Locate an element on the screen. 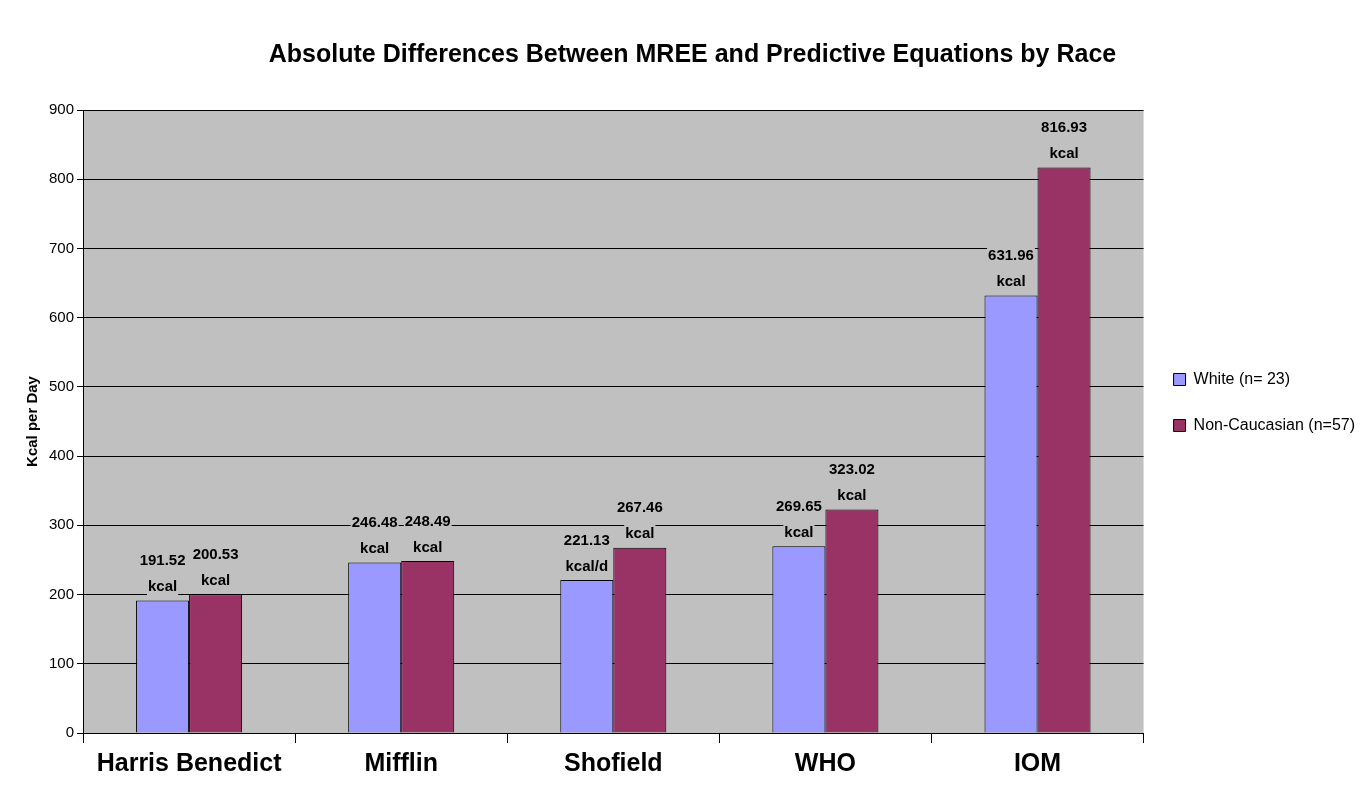 Image resolution: width=1371 pixels, height=795 pixels. x-tick-label: IOM is located at coordinates (1037, 761).